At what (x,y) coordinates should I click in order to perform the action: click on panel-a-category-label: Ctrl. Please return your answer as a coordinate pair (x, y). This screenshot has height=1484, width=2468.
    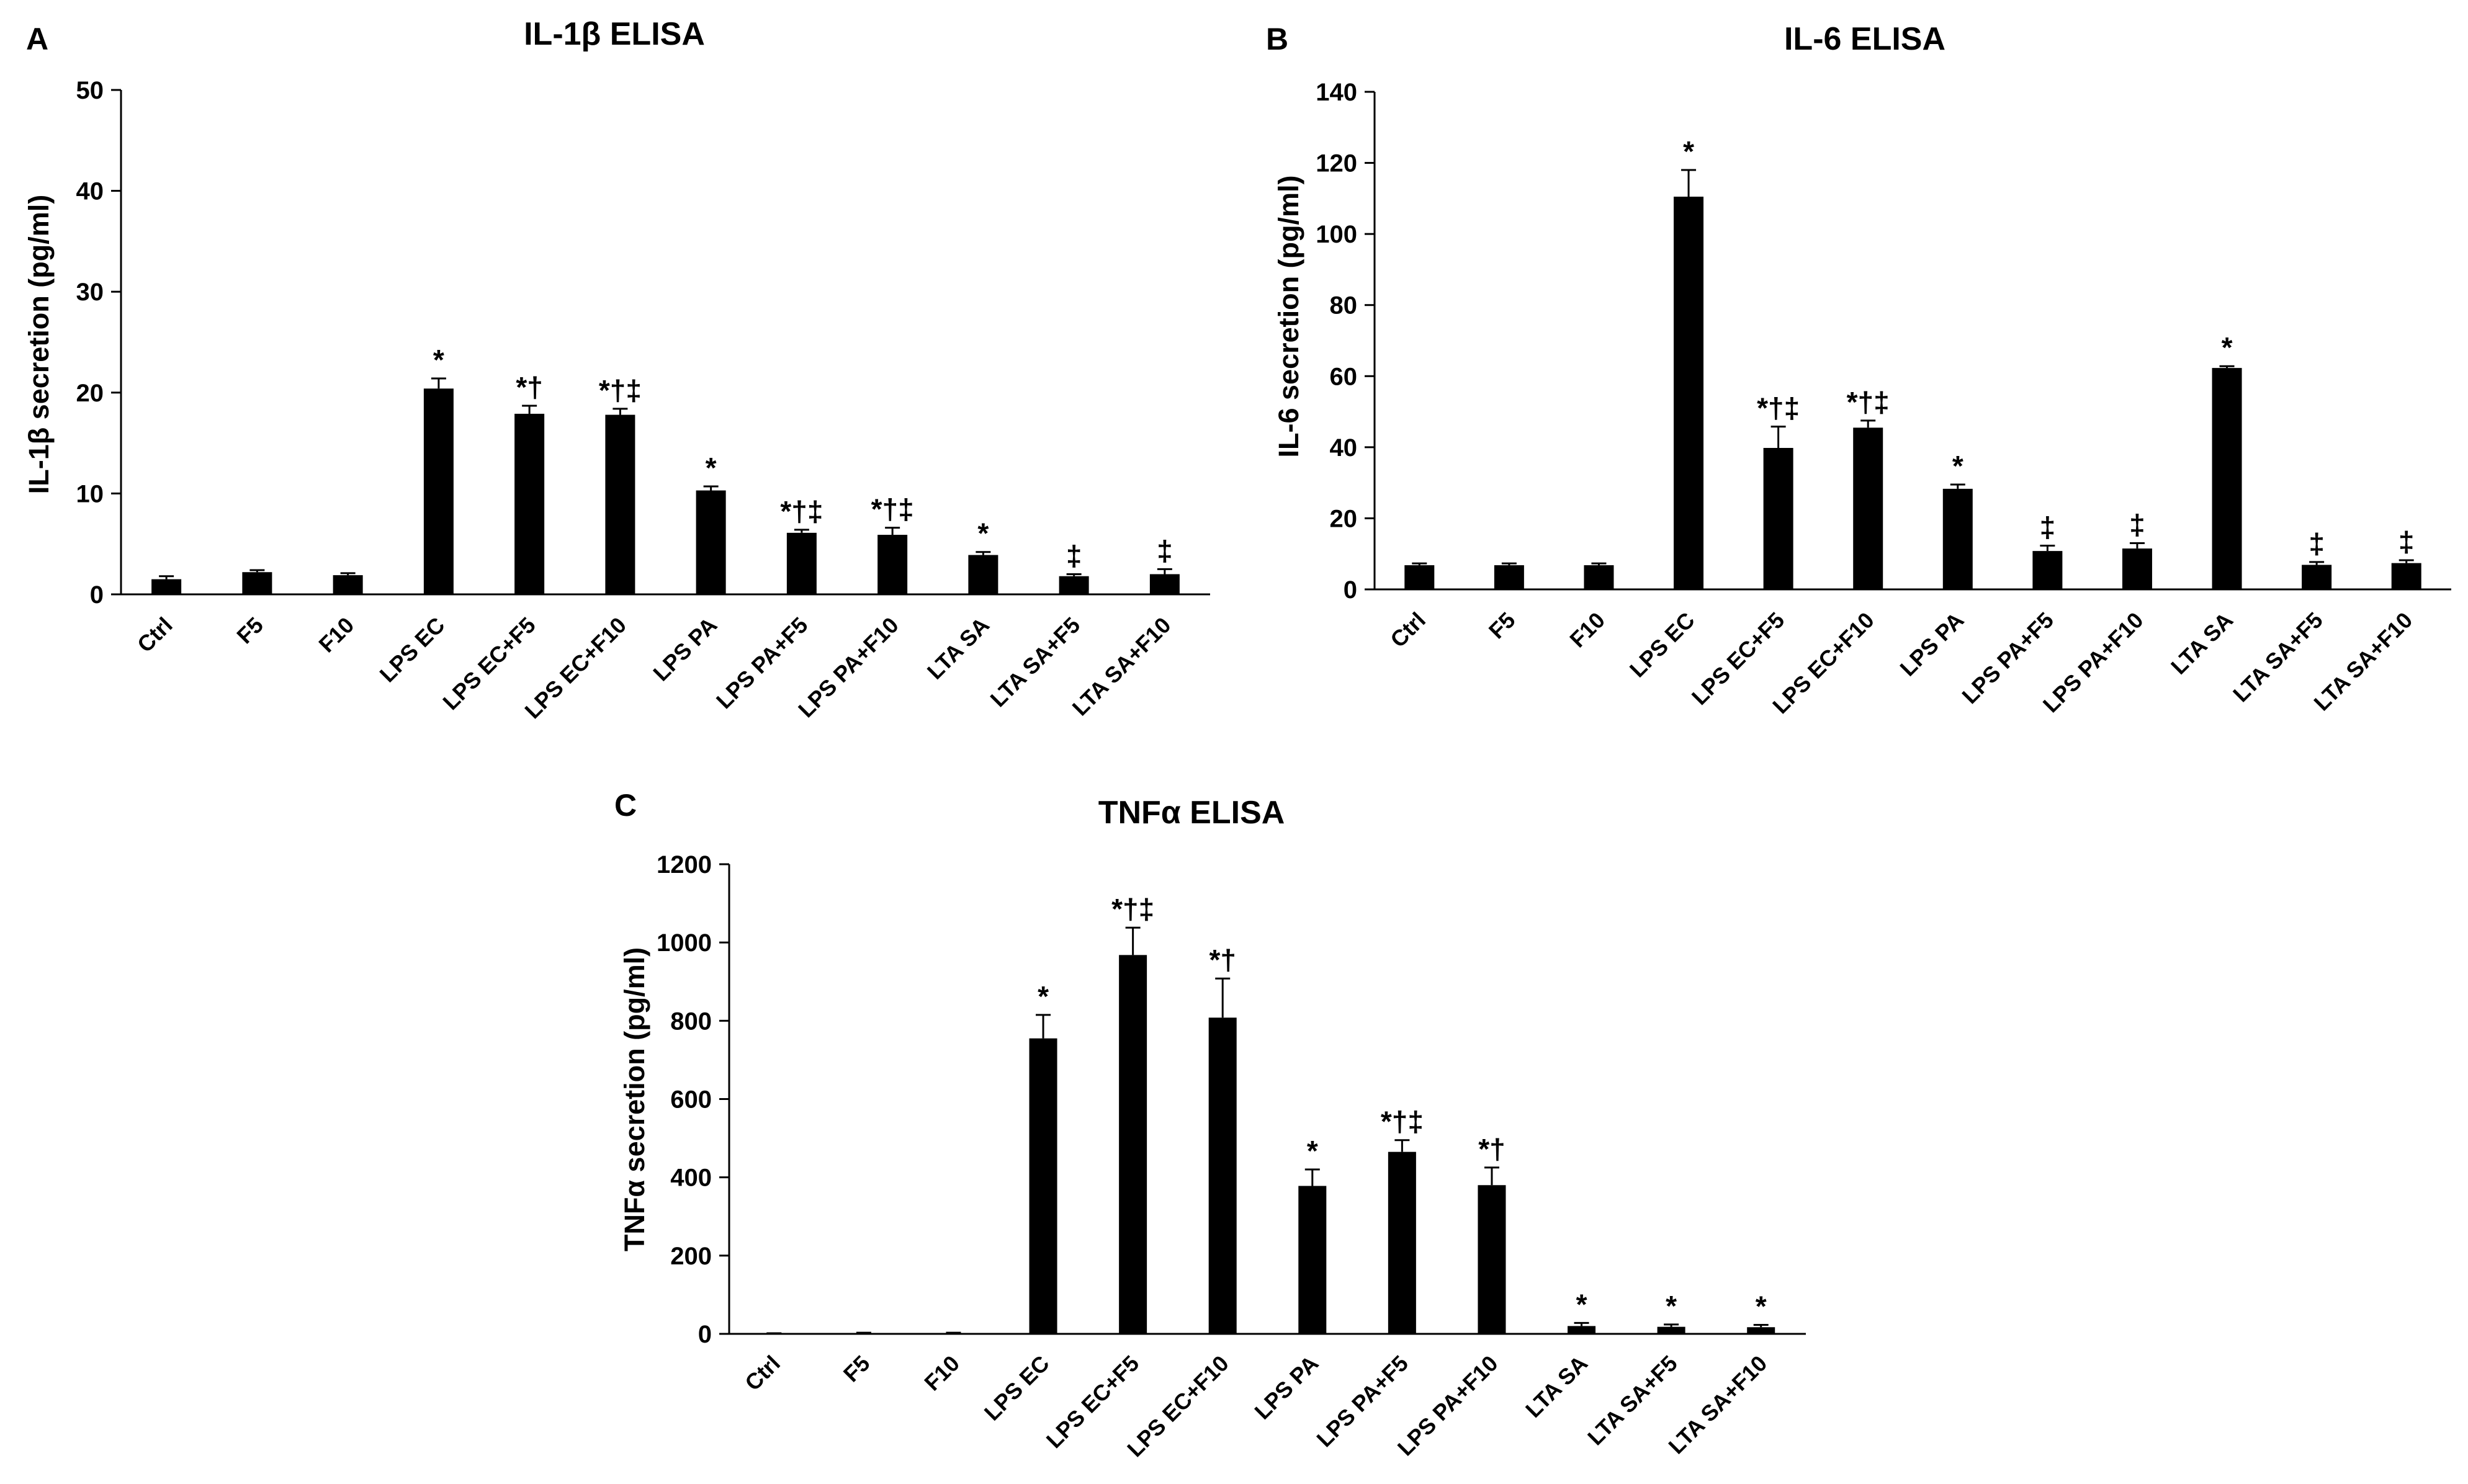
    Looking at the image, I should click on (154, 635).